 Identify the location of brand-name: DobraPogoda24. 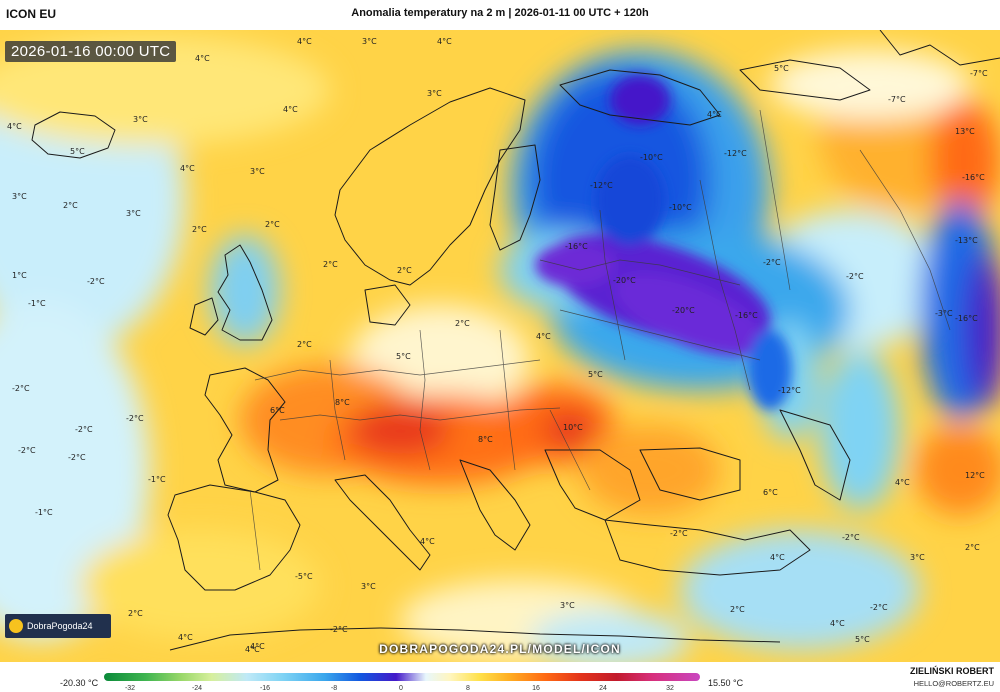
(60, 626).